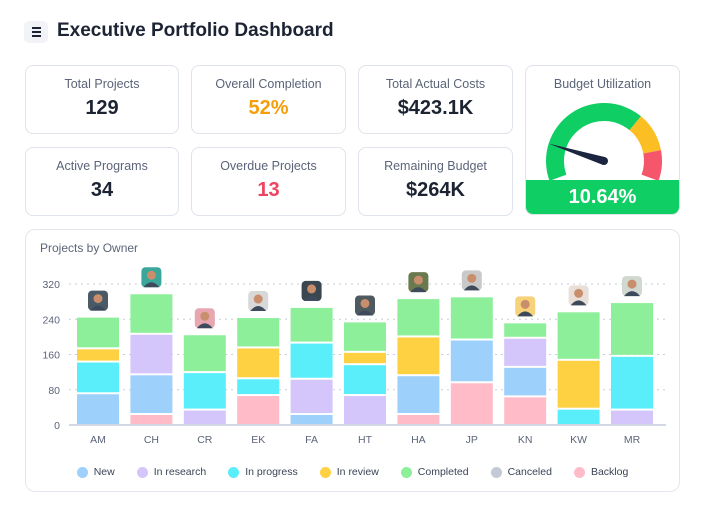  I want to click on kpi-value: 13, so click(268, 190).